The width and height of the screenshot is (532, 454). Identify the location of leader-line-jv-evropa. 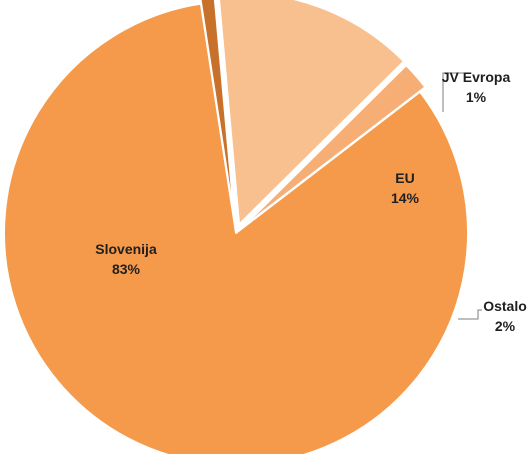
(453, 92).